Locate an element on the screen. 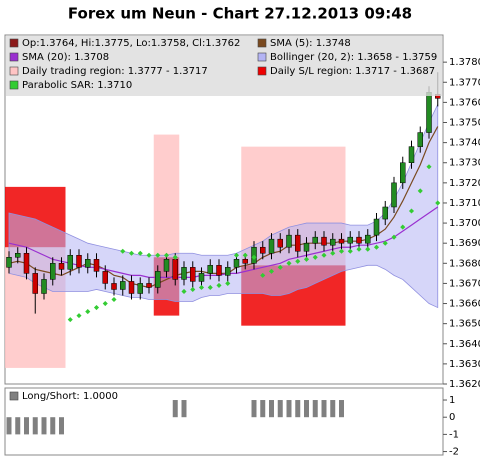  legend-label: Long/Short: 1.0000 is located at coordinates (70, 396).